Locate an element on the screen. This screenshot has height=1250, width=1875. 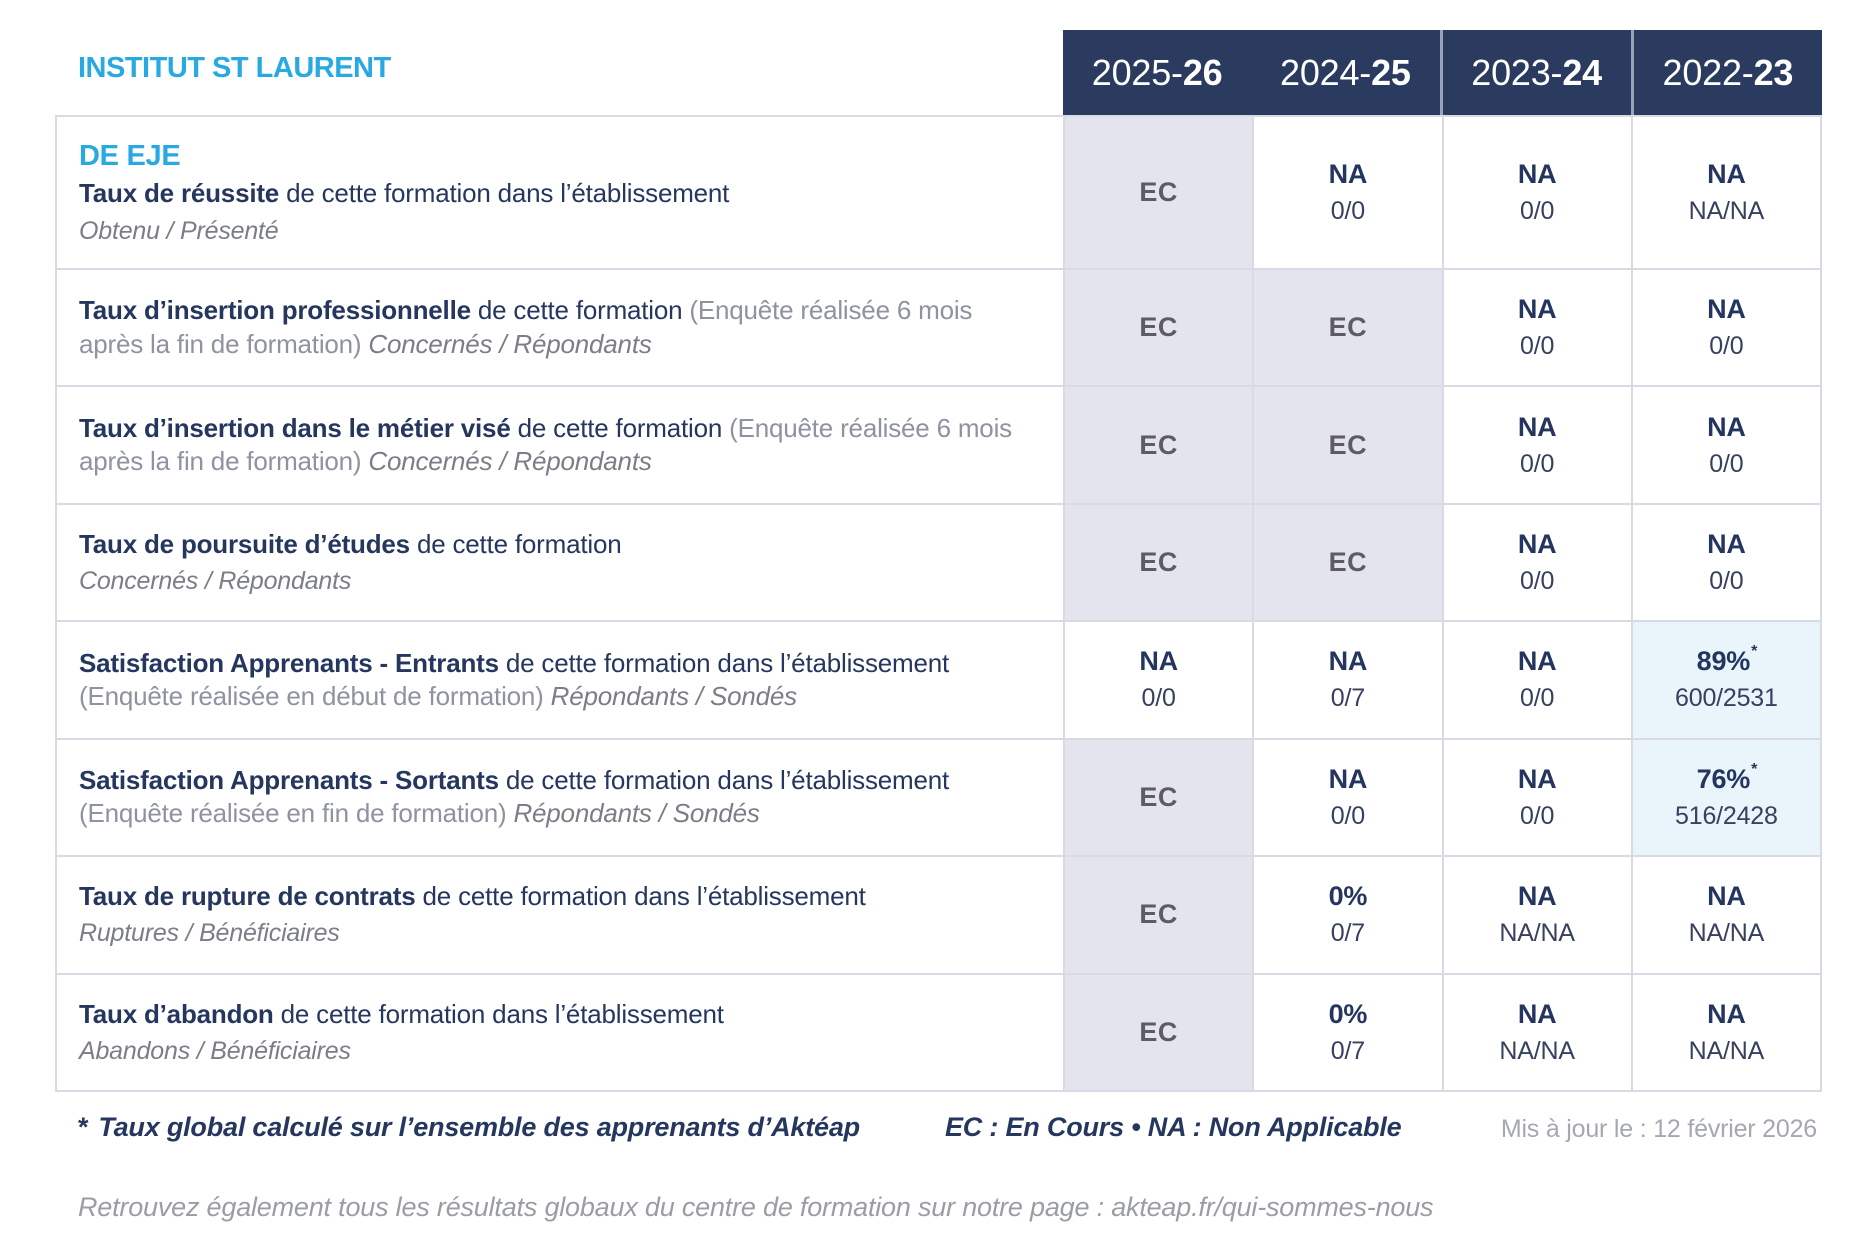
indicator-title: Taux de poursuite d’études is located at coordinates (248, 543).